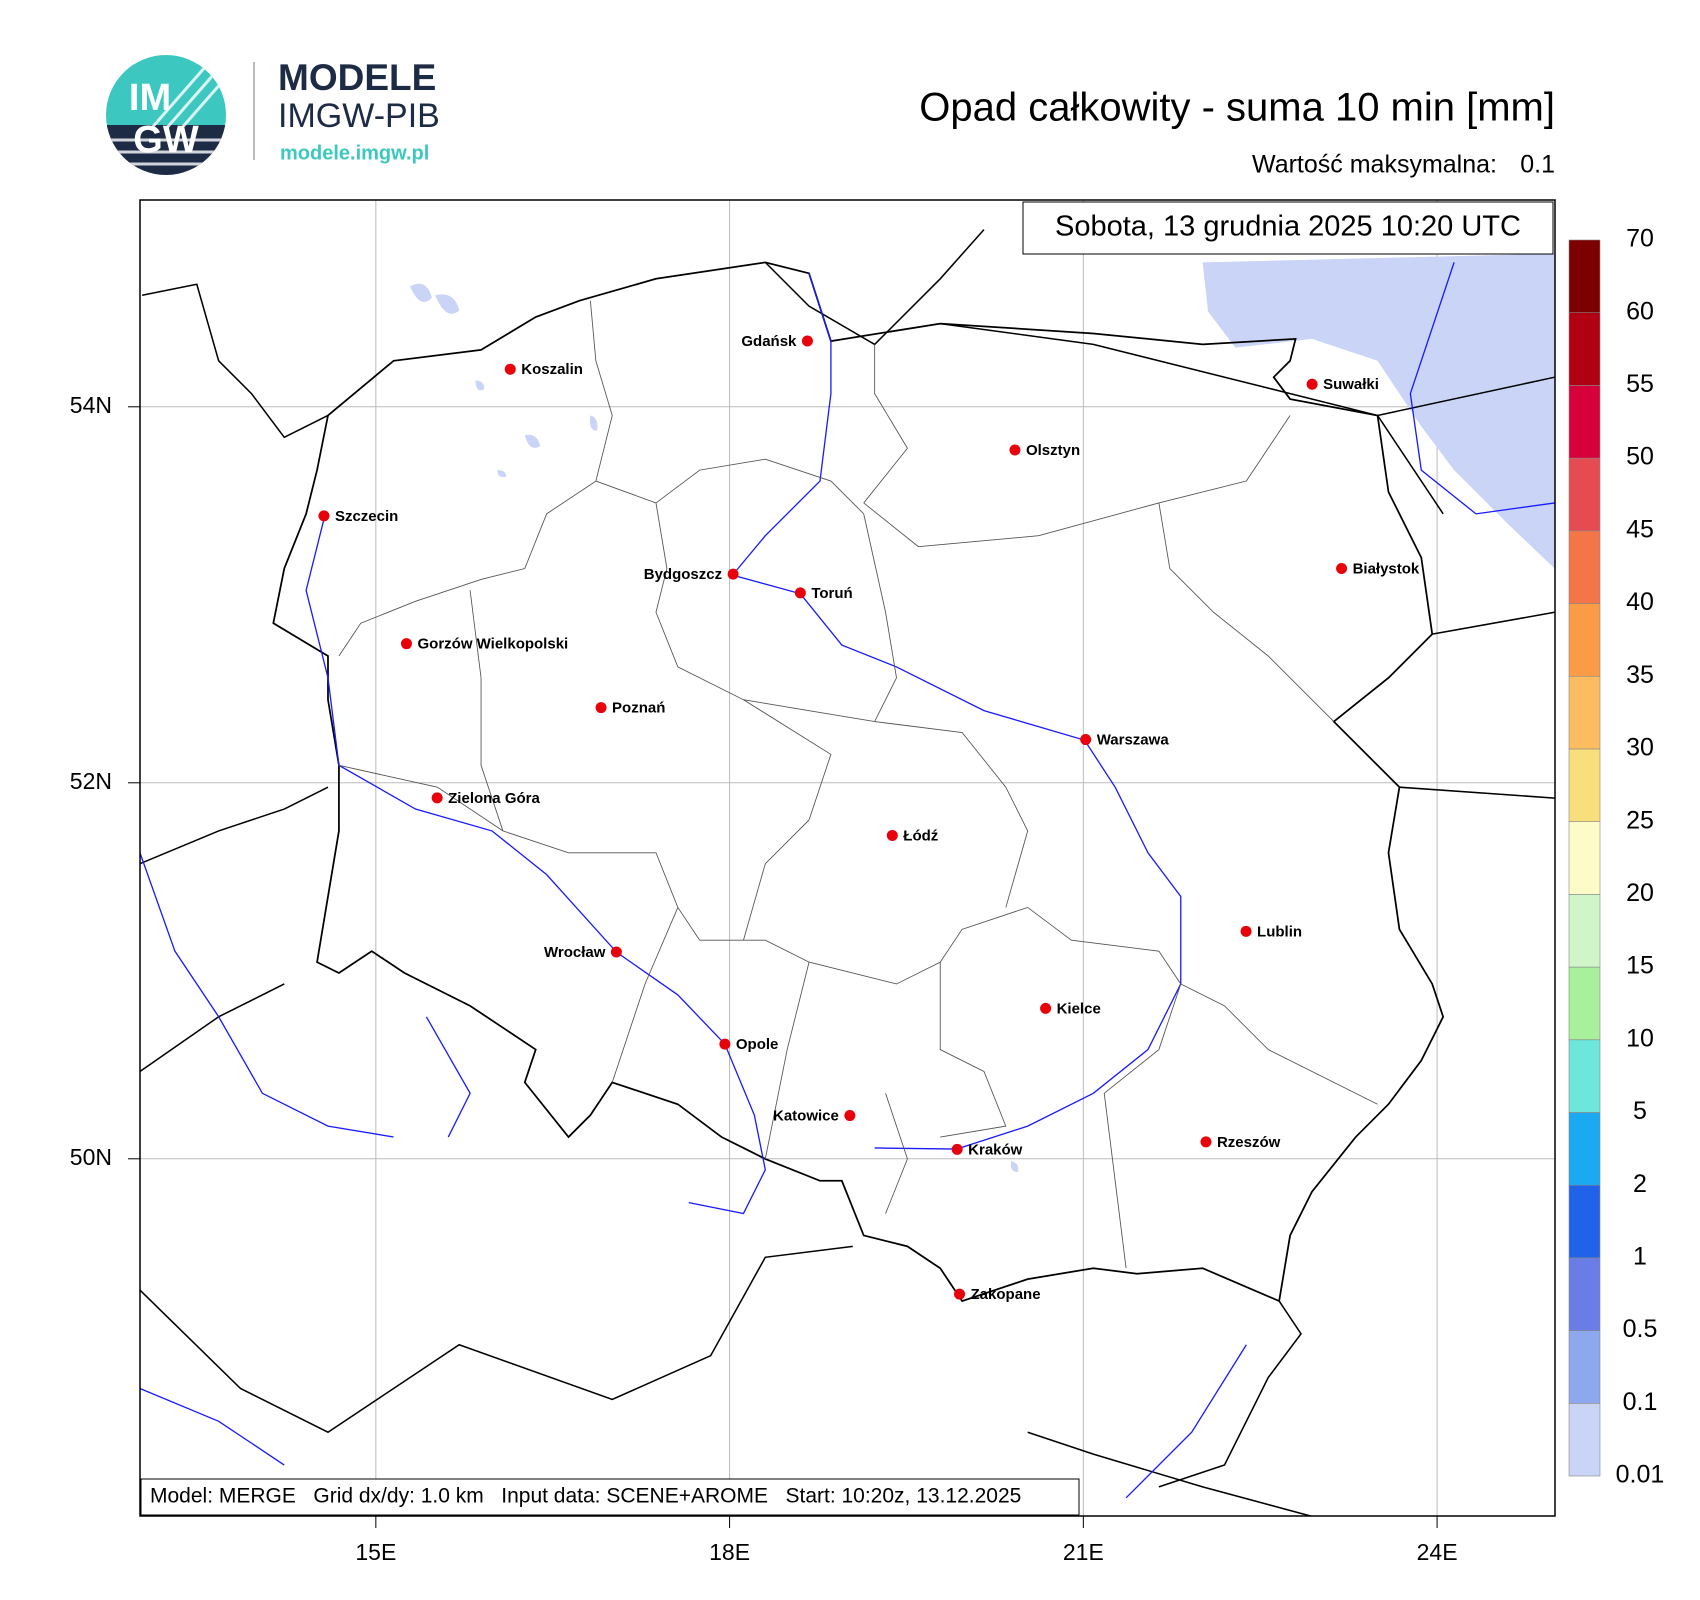 This screenshot has height=1600, width=1700. Describe the element at coordinates (1249, 1142) in the screenshot. I see `city-label: Rzeszów` at that location.